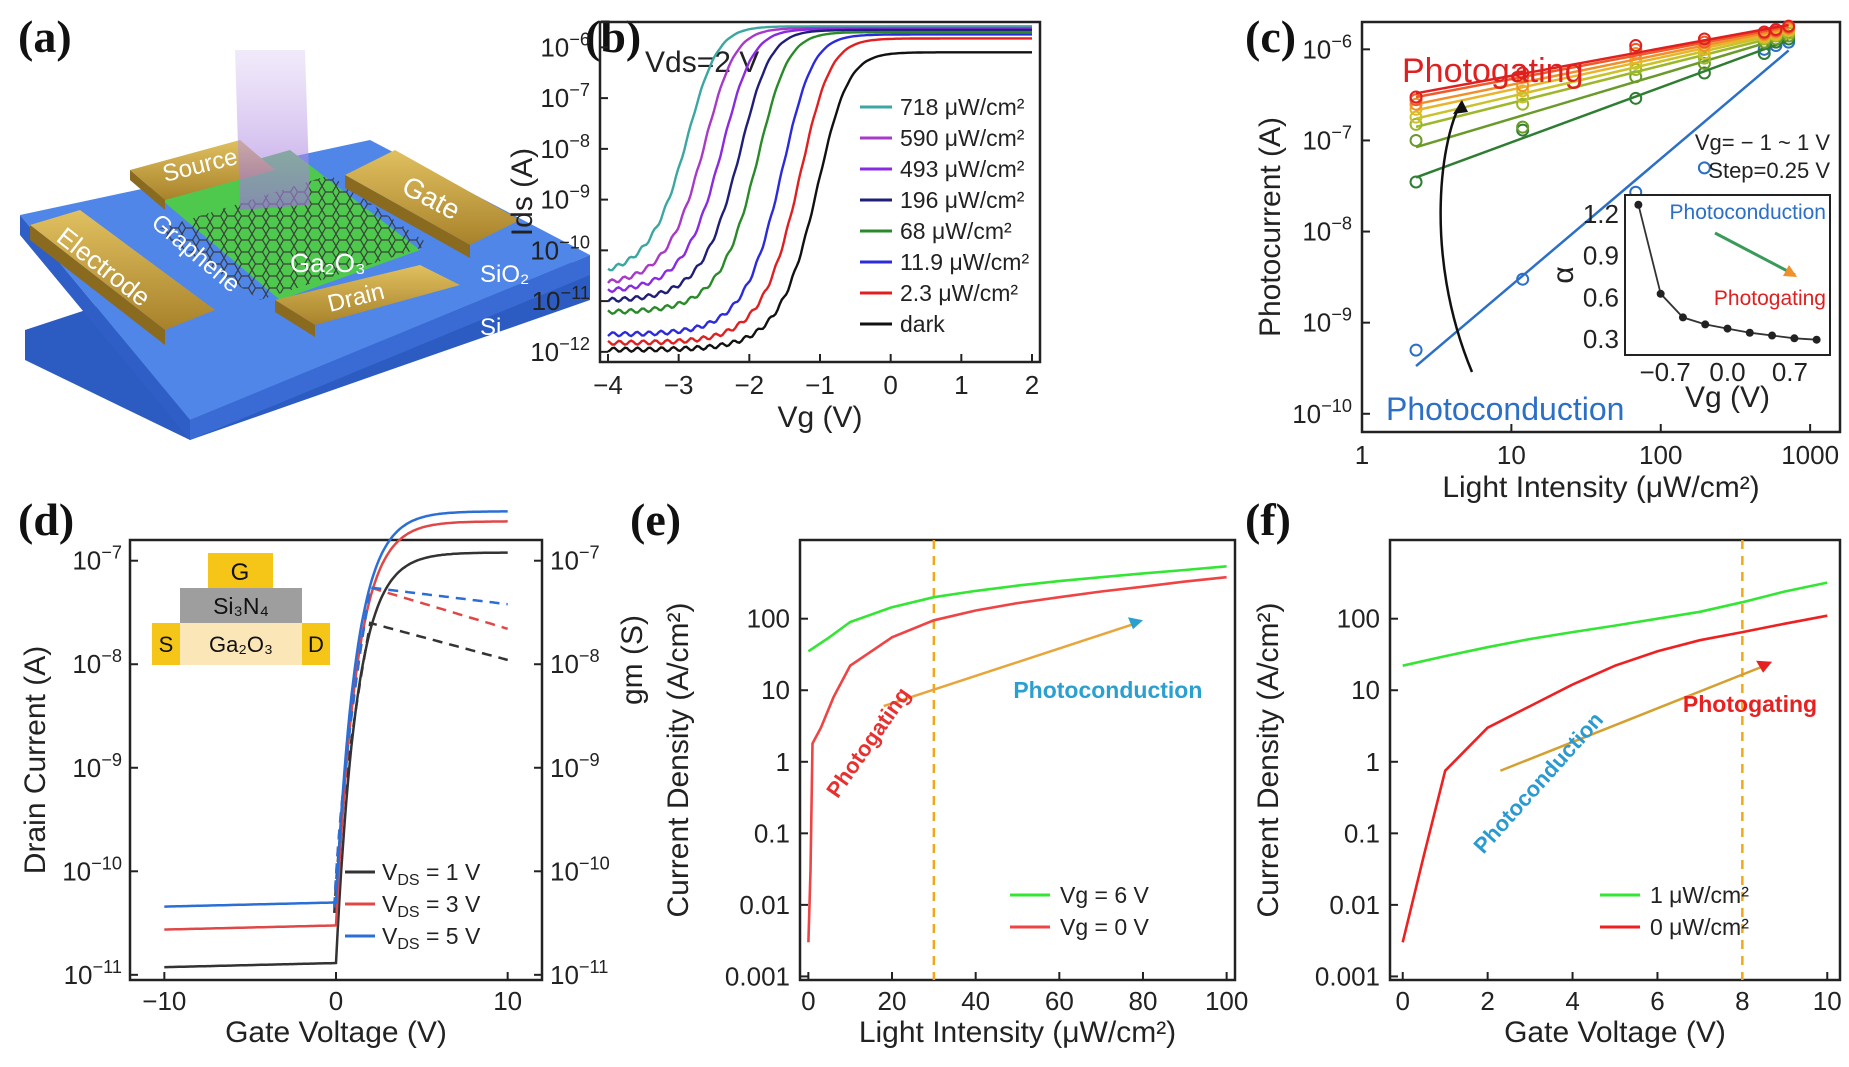 The image size is (1849, 1067). Describe the element at coordinates (166, 644) in the screenshot. I see `stack-source` at that location.